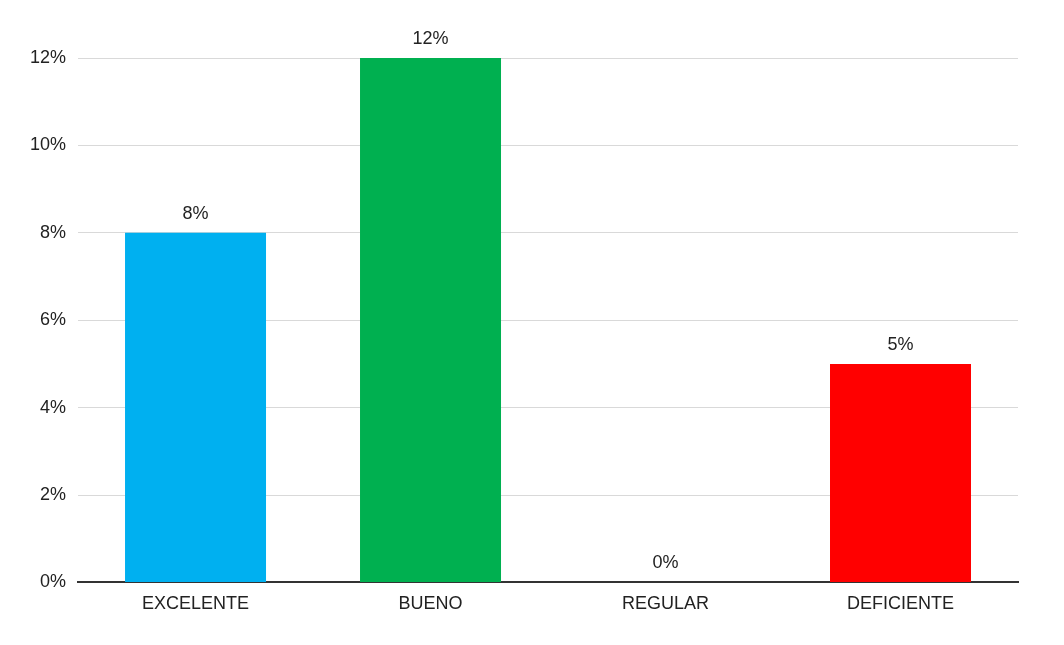 The image size is (1064, 645). I want to click on y-tick-label: 8%, so click(53, 231).